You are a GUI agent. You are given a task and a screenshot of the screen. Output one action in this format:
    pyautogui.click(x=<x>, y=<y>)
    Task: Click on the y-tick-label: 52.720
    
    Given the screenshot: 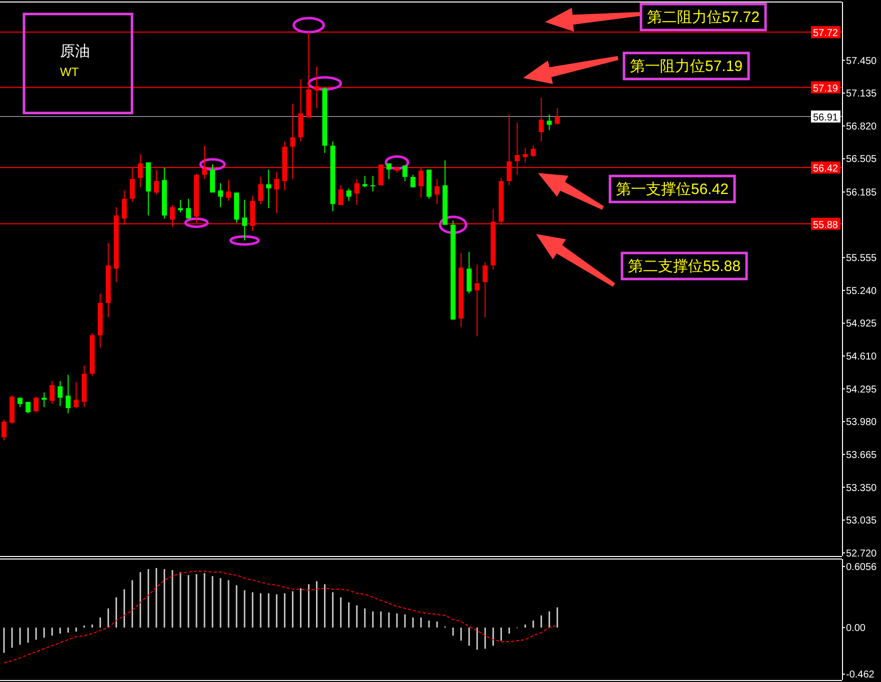 What is the action you would take?
    pyautogui.click(x=862, y=554)
    